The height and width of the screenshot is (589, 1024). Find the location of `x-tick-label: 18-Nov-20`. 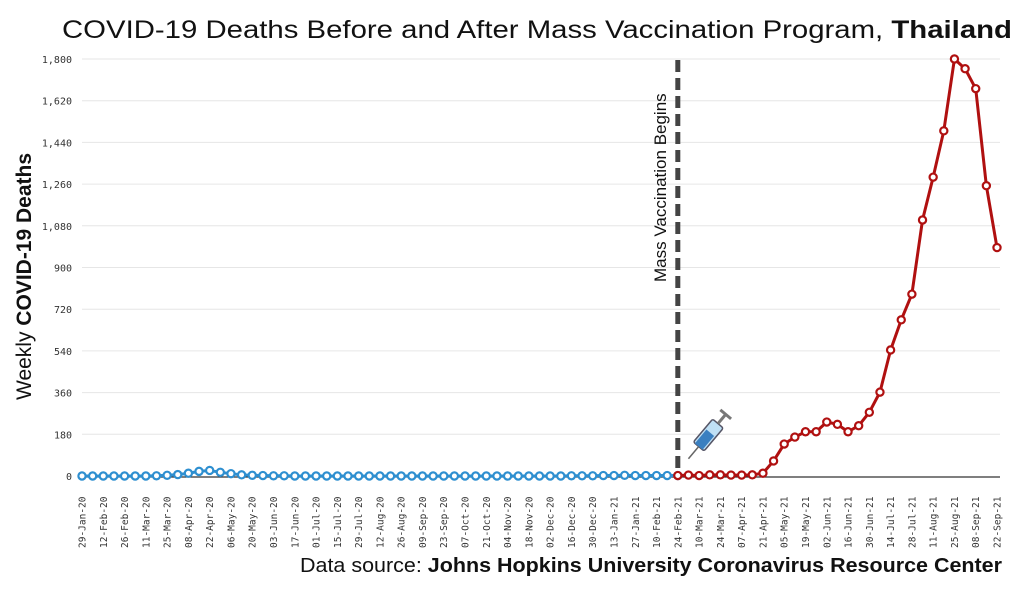

x-tick-label: 18-Nov-20 is located at coordinates (529, 522).